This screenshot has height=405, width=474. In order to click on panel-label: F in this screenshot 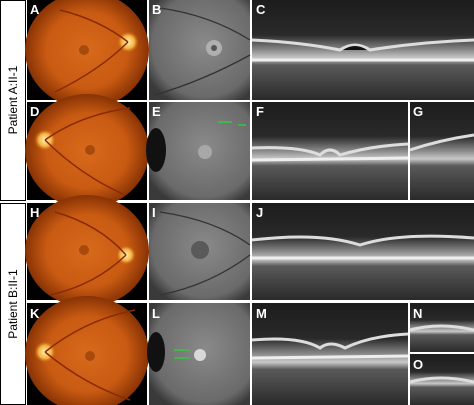, I will do `click(260, 111)`.